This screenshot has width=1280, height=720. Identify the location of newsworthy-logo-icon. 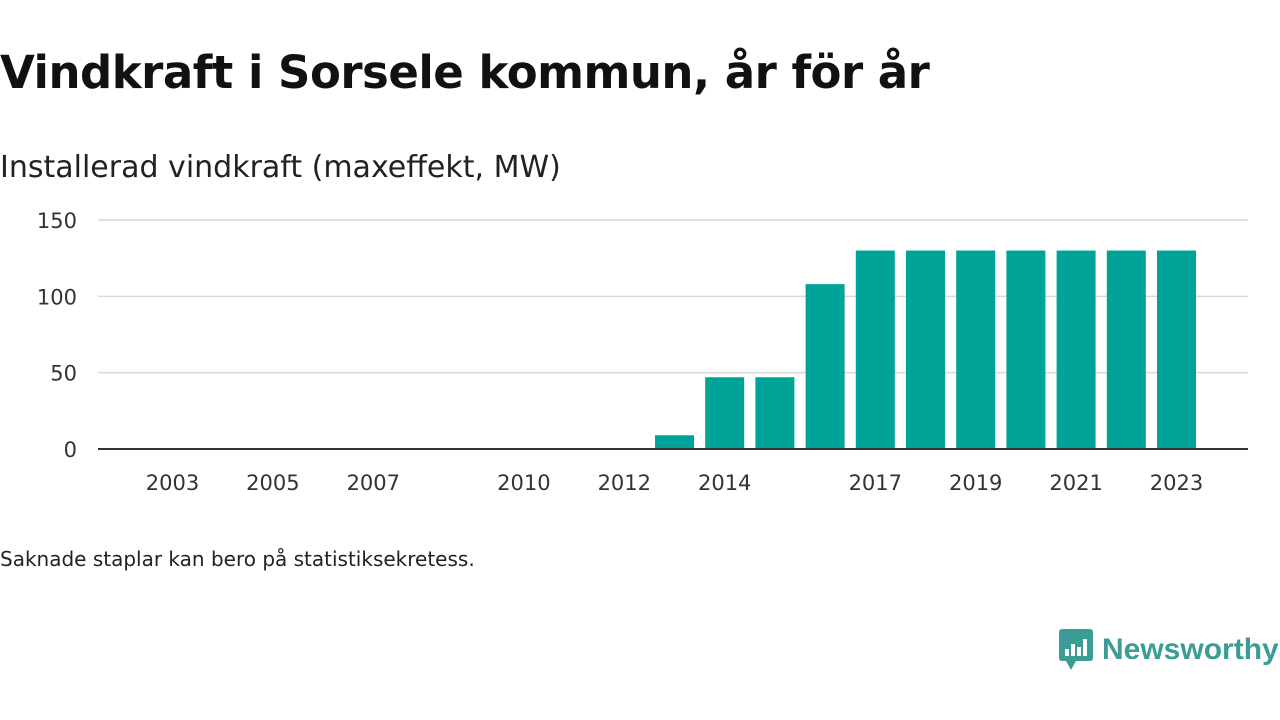
(1076, 649).